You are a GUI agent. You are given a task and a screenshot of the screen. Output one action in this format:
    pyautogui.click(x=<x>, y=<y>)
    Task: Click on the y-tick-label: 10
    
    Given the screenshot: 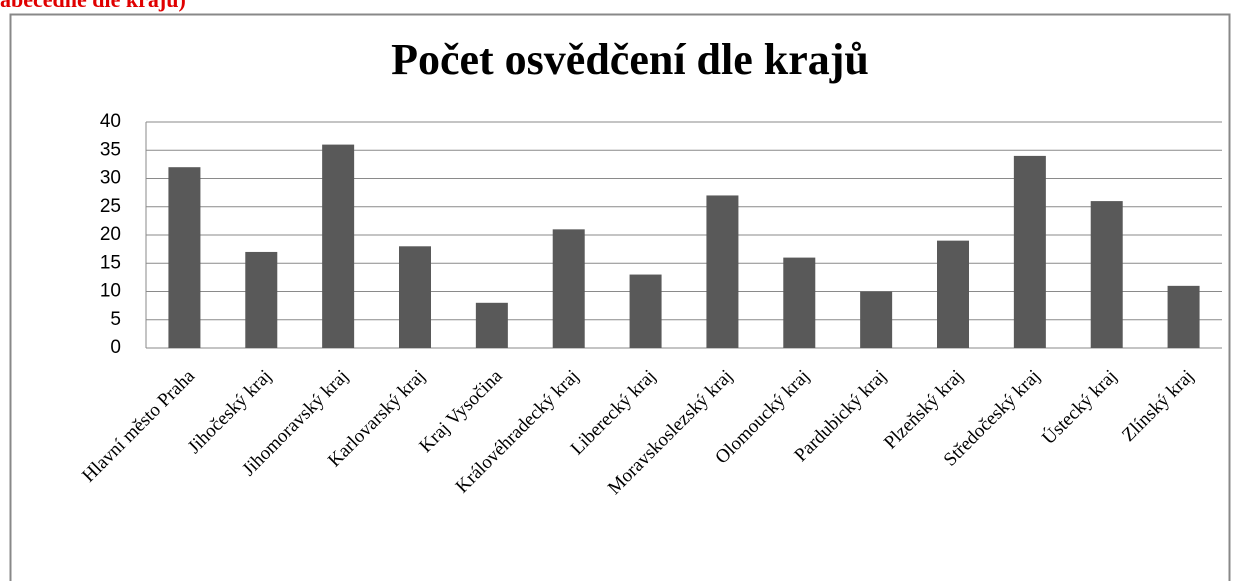 What is the action you would take?
    pyautogui.click(x=110, y=291)
    